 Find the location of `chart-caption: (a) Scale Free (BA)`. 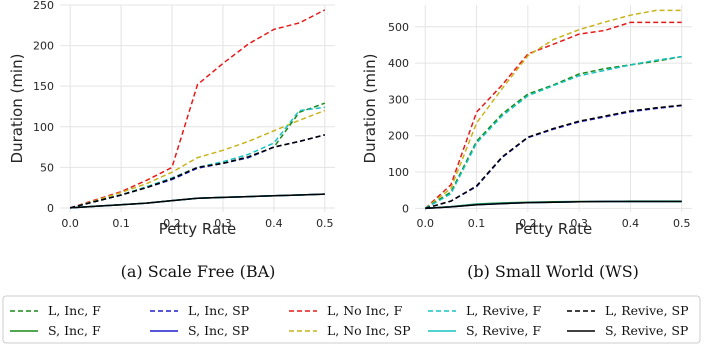

chart-caption: (a) Scale Free (BA) is located at coordinates (198, 271).